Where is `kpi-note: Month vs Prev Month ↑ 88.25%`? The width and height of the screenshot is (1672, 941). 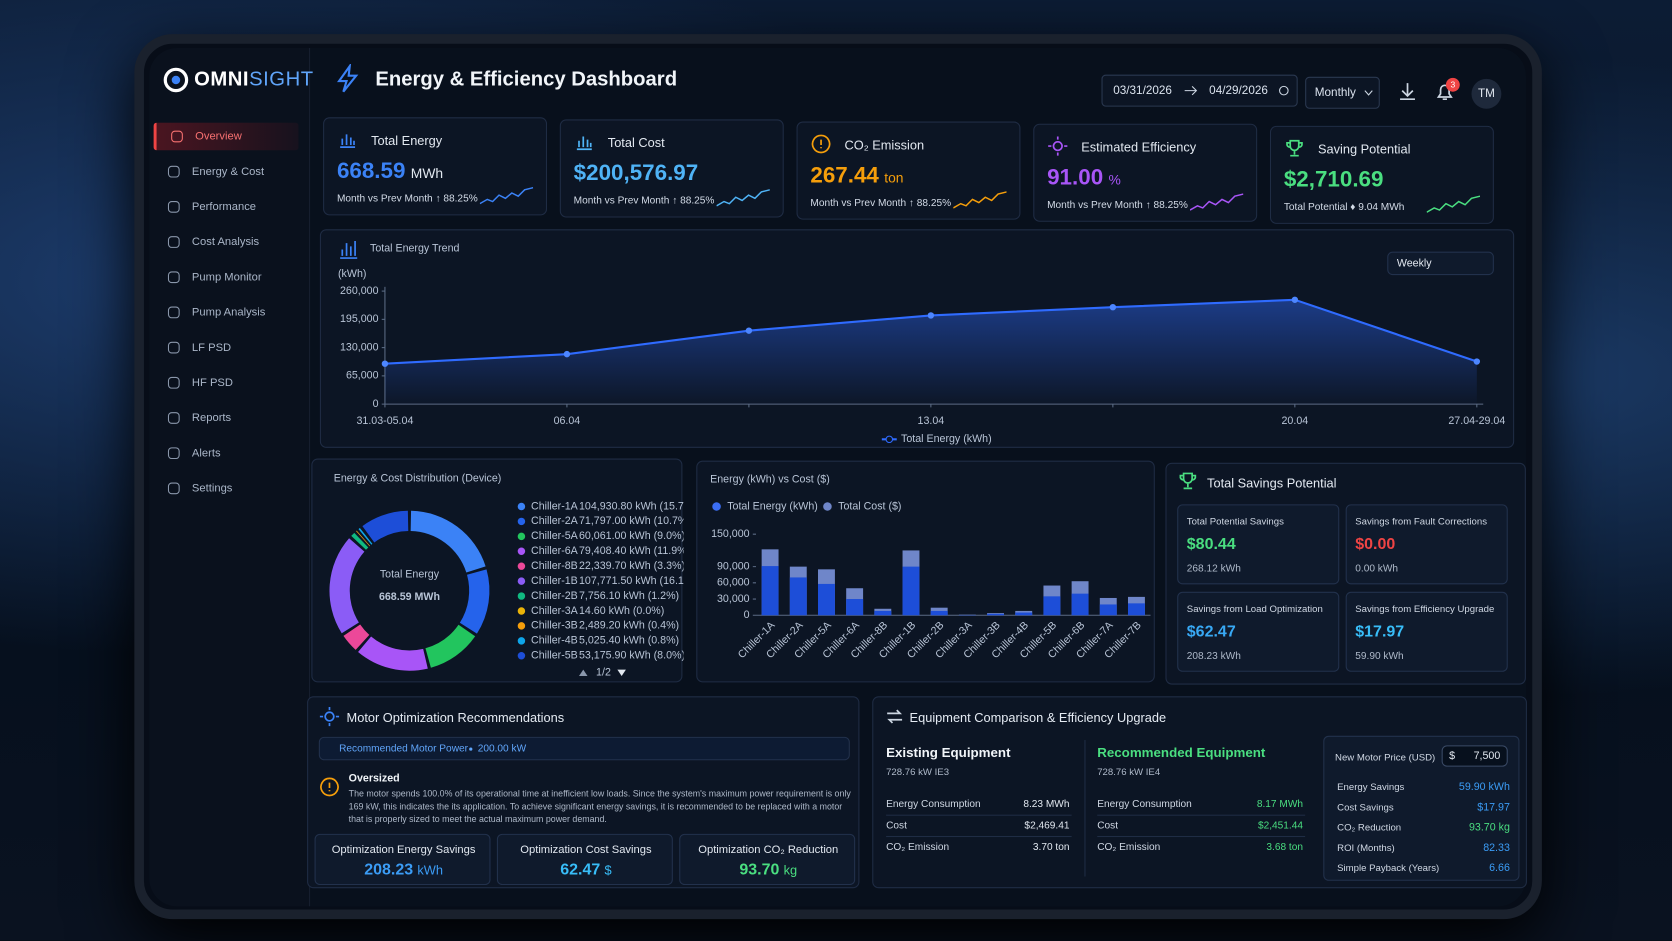
kpi-note: Month vs Prev Month ↑ 88.25% is located at coordinates (407, 199).